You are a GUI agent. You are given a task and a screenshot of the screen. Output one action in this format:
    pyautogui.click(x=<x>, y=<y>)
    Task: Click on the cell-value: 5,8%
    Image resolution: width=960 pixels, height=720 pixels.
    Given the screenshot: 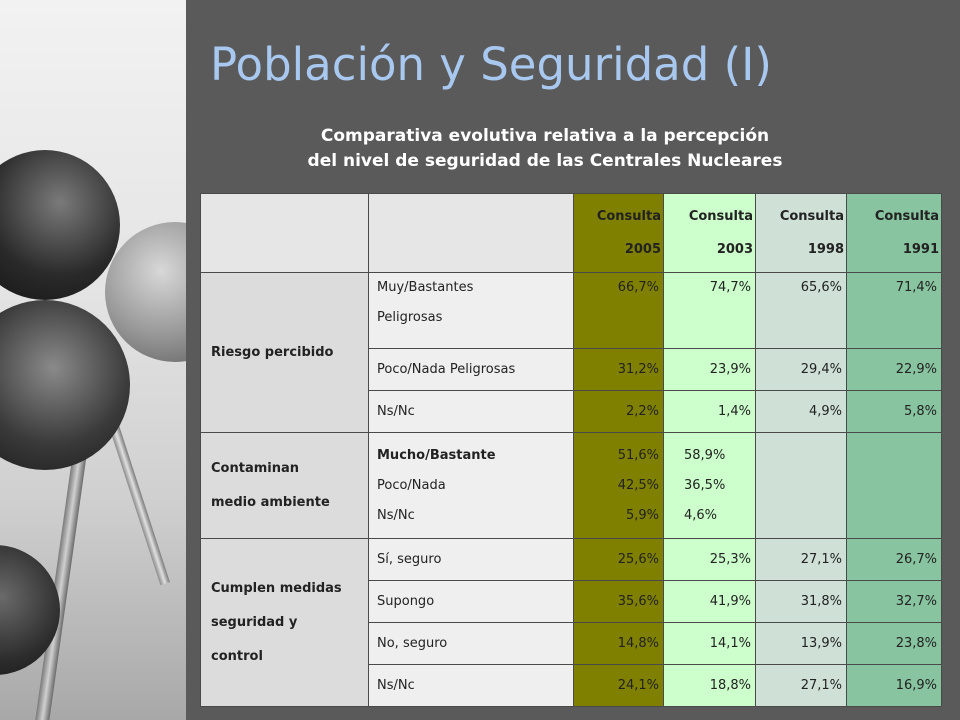 What is the action you would take?
    pyautogui.click(x=894, y=411)
    